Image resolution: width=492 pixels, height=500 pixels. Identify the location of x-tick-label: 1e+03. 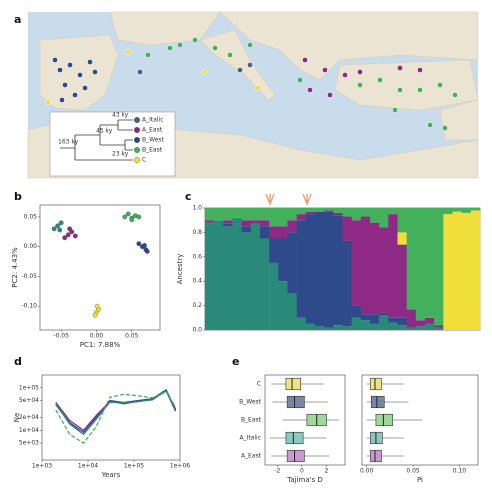
(42, 466).